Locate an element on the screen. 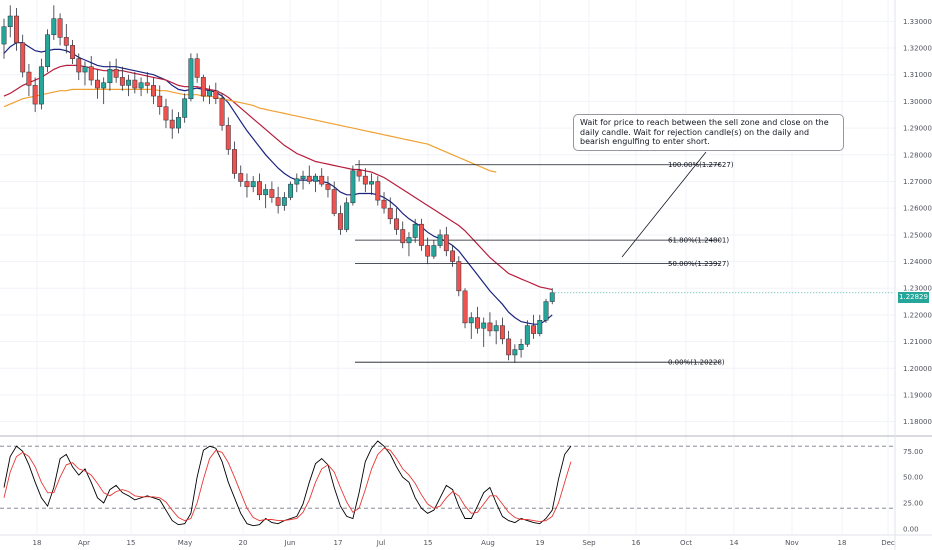 The width and height of the screenshot is (932, 550). x-tick-label: 20 is located at coordinates (243, 543).